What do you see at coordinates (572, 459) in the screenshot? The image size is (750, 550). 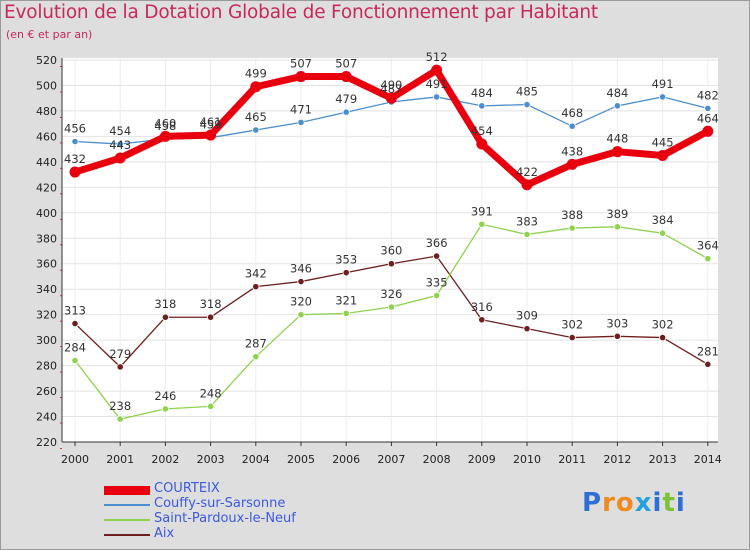 I see `x-tick-label: 2011` at bounding box center [572, 459].